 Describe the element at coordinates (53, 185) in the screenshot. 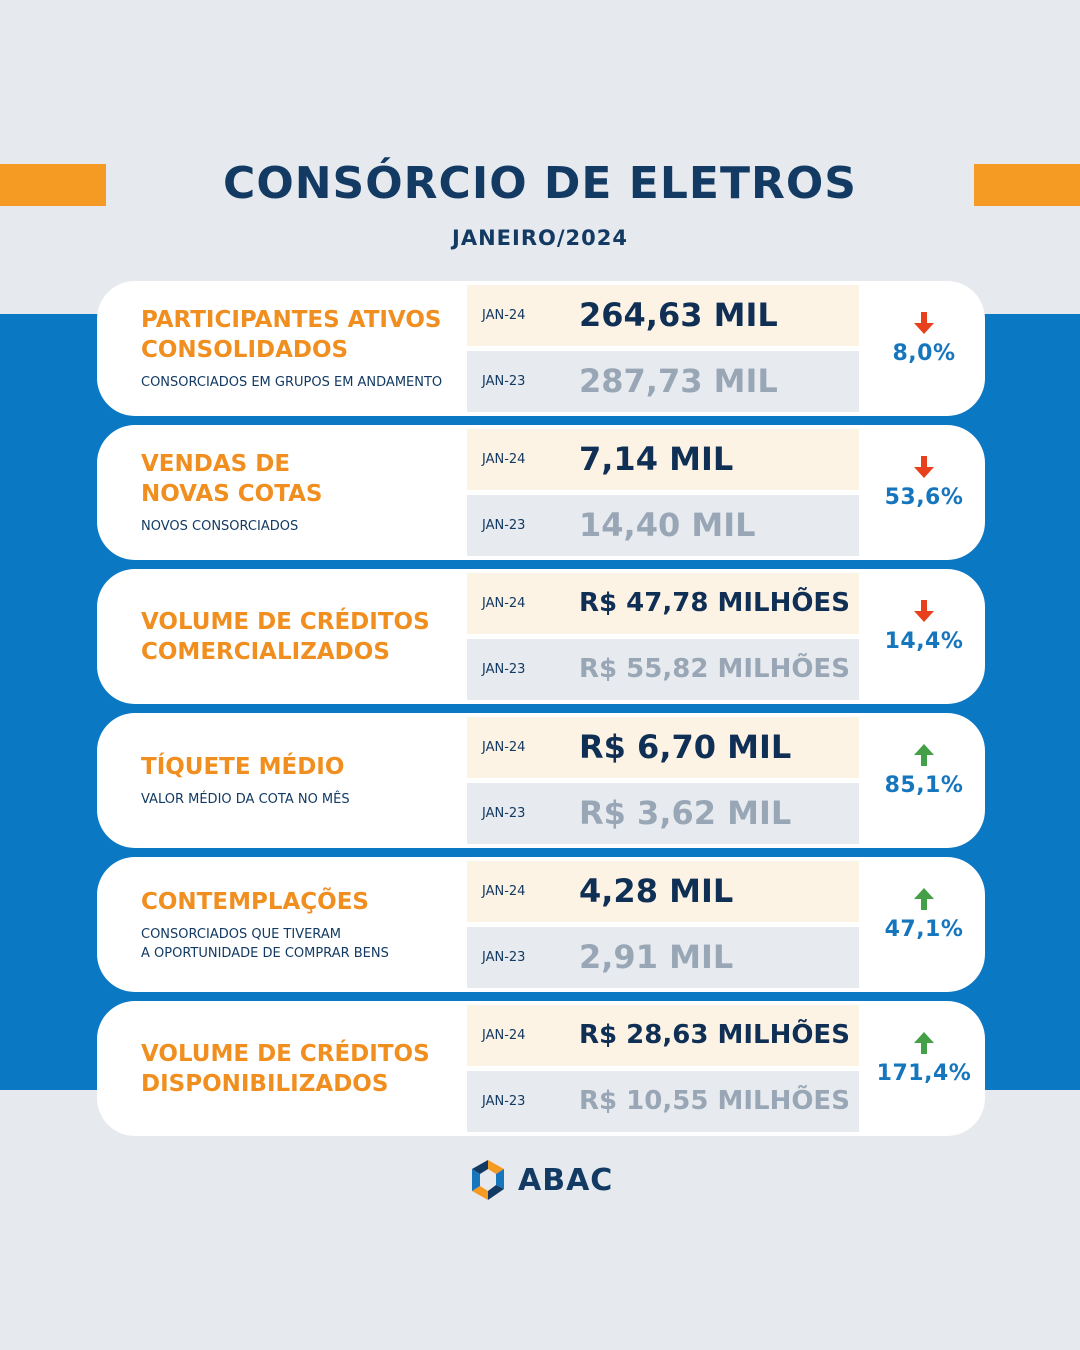

I see `orange-accent-bar-left` at that location.